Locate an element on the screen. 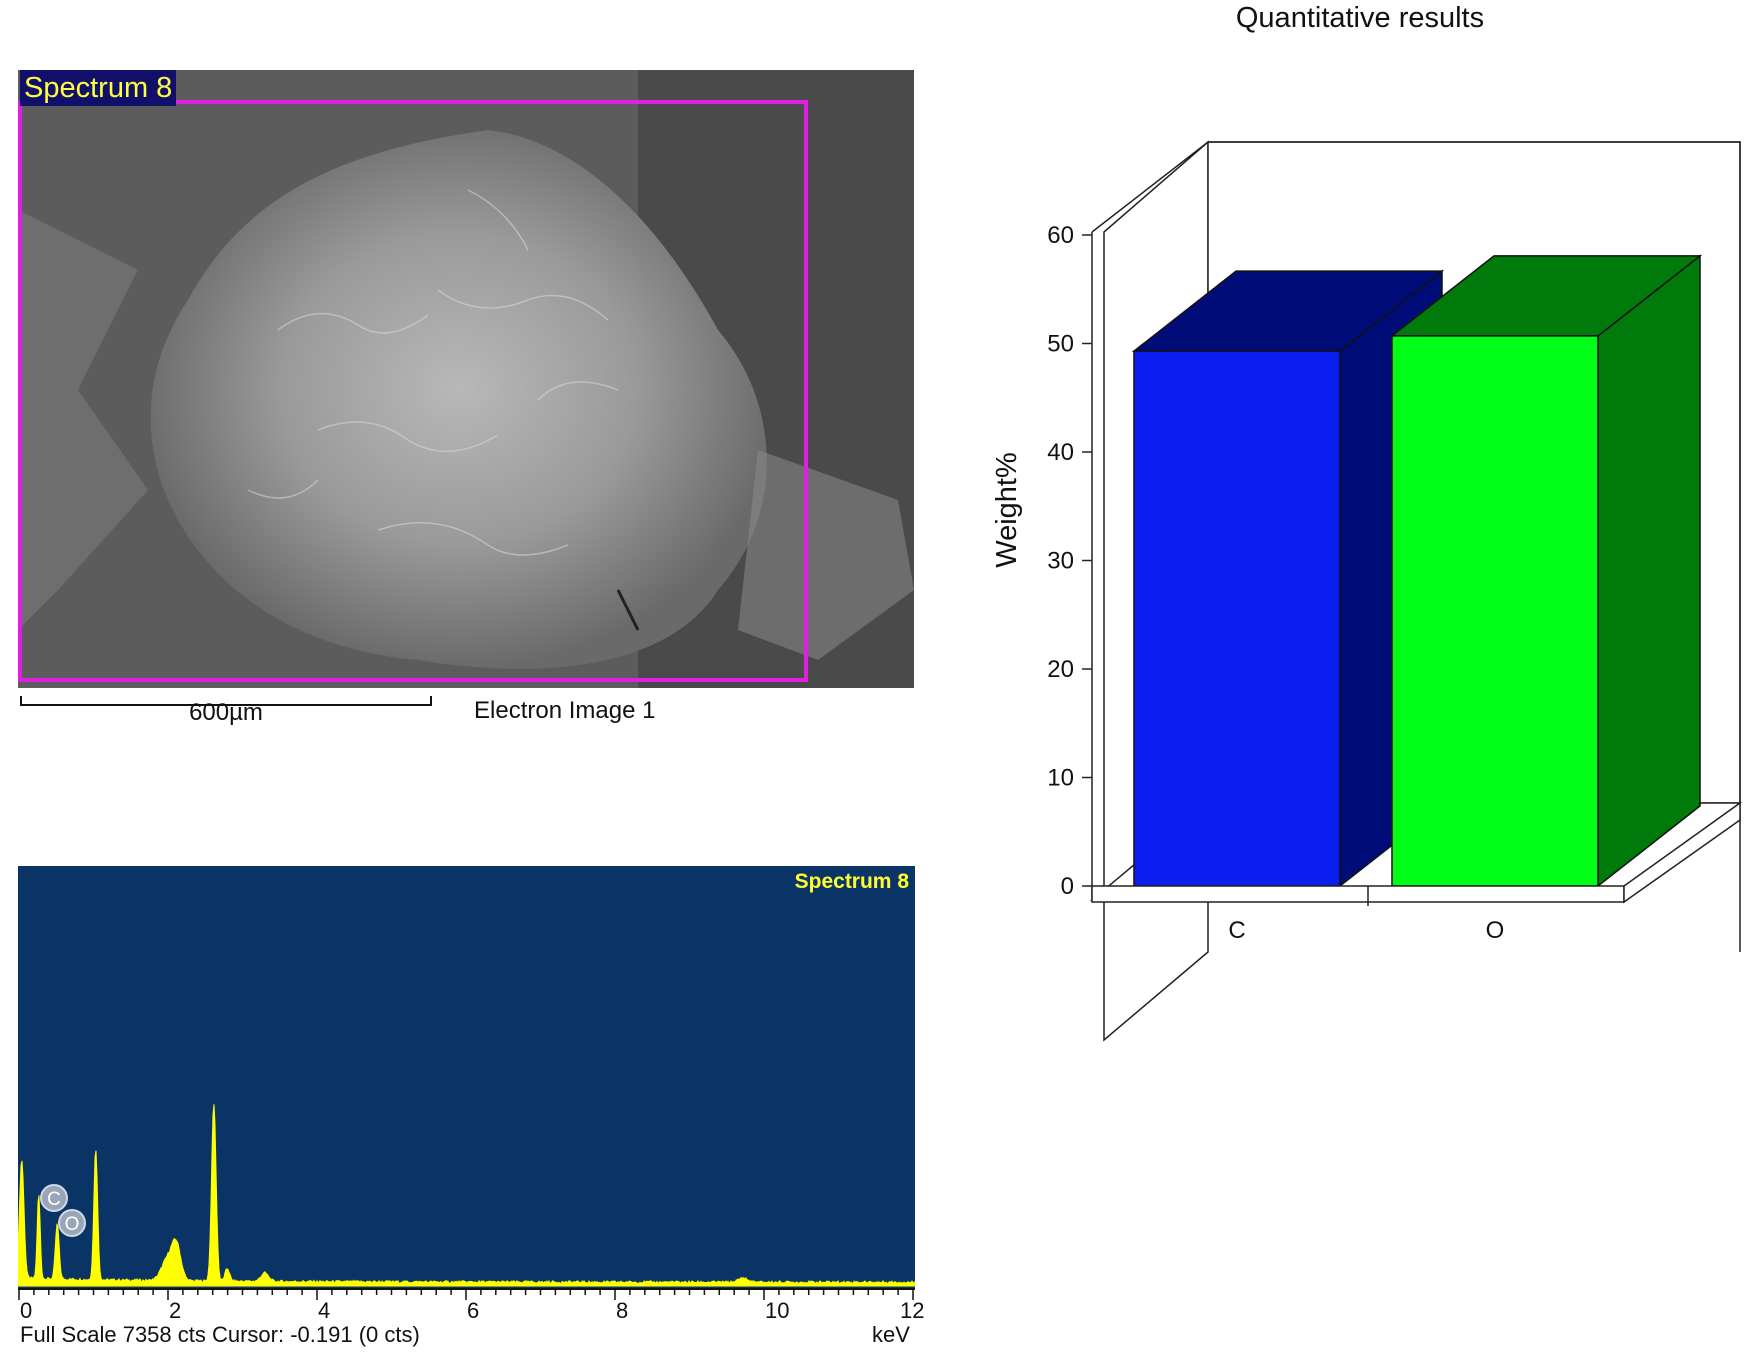 This screenshot has height=1352, width=1750. peak-marker-o: O is located at coordinates (72, 1223).